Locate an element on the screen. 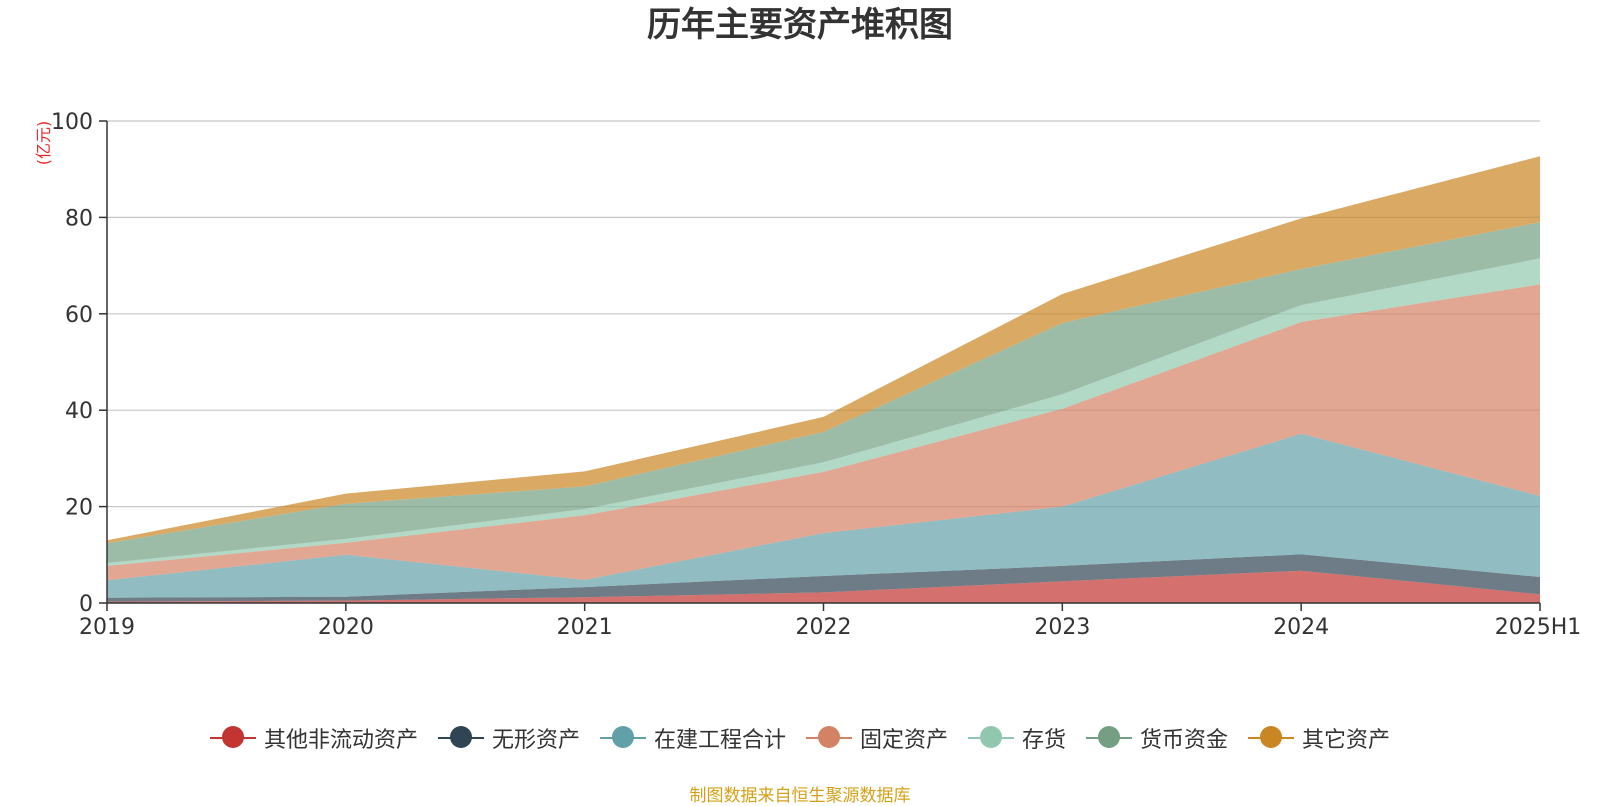 This screenshot has height=806, width=1600. legend-label: 货币资金 is located at coordinates (1184, 740).